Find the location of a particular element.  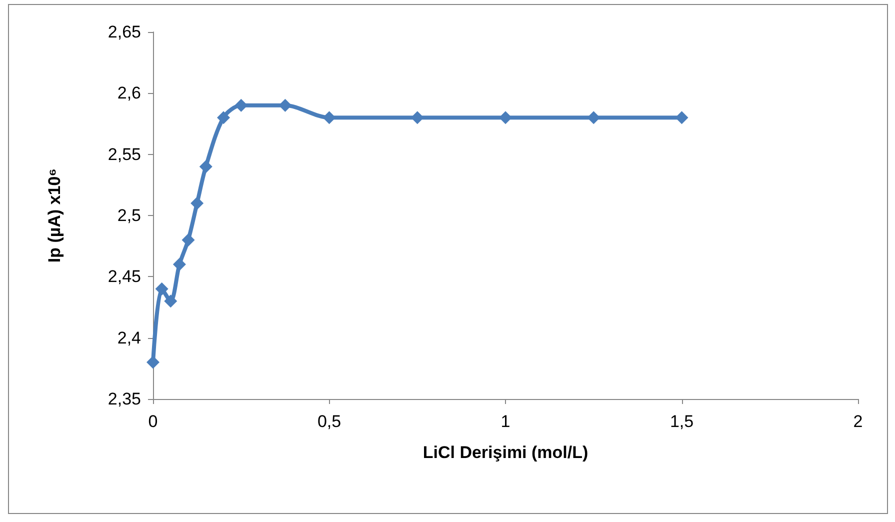

y-tick-label: 2,6 is located at coordinates (129, 93).